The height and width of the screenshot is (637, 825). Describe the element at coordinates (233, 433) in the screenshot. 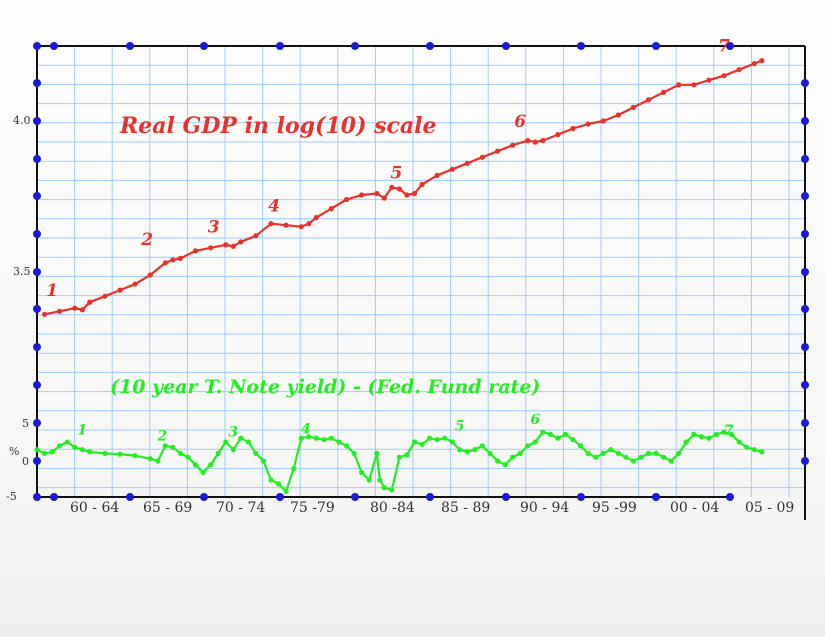

I see `spread-period-marker: 3` at that location.